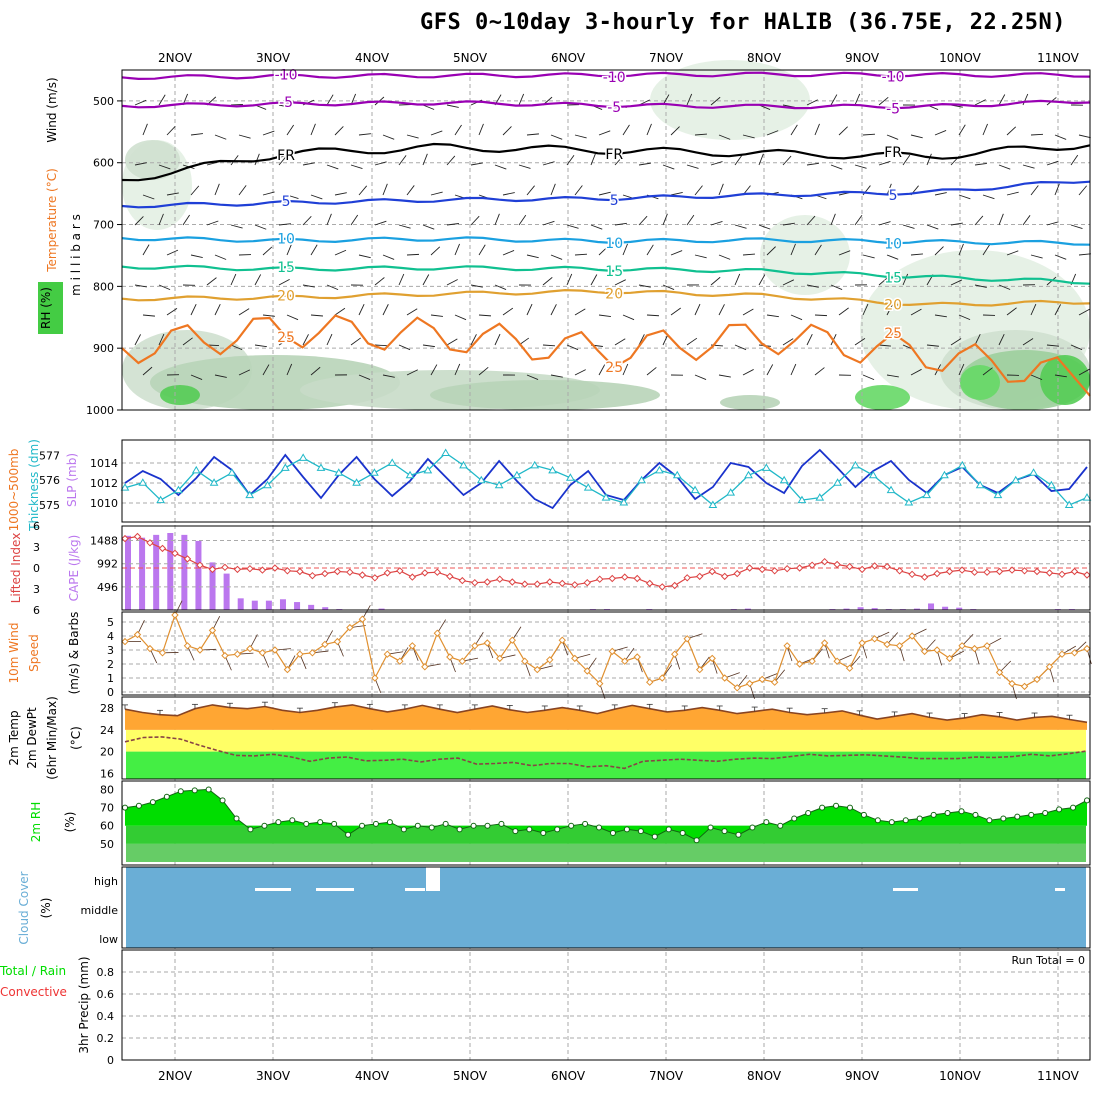 The image size is (1100, 1100). What do you see at coordinates (108, 939) in the screenshot?
I see `cloud-tick-label: low` at bounding box center [108, 939].